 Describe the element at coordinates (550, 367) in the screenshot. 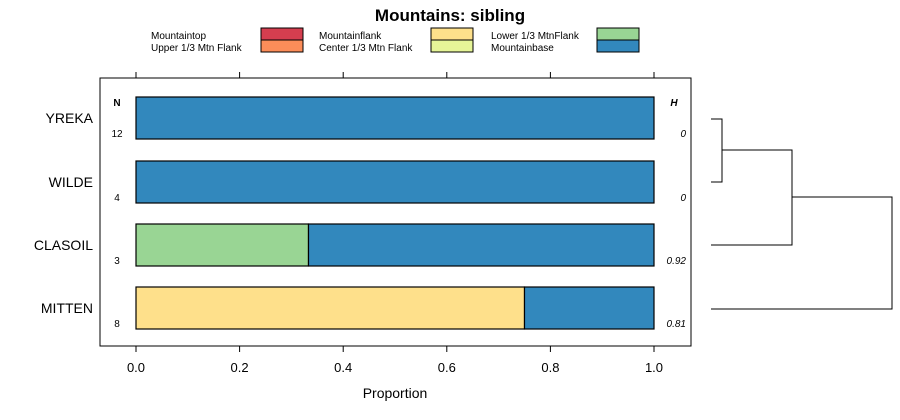

I see `x-tick-label: 0.8` at that location.